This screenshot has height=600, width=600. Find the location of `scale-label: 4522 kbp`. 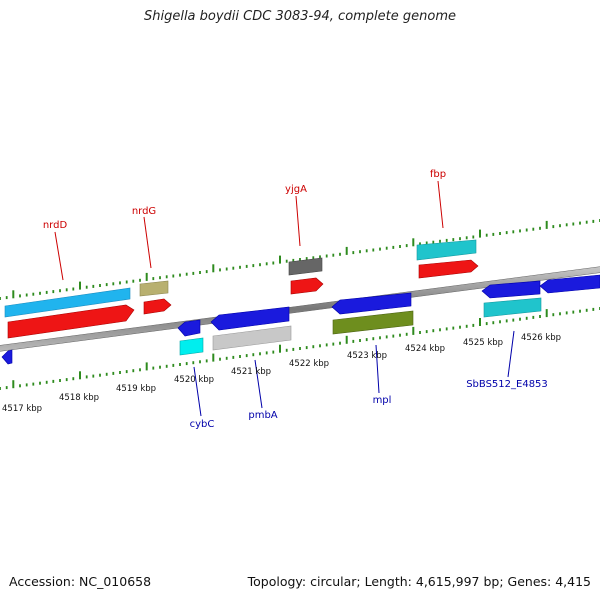

scale-label: 4522 kbp is located at coordinates (309, 364).